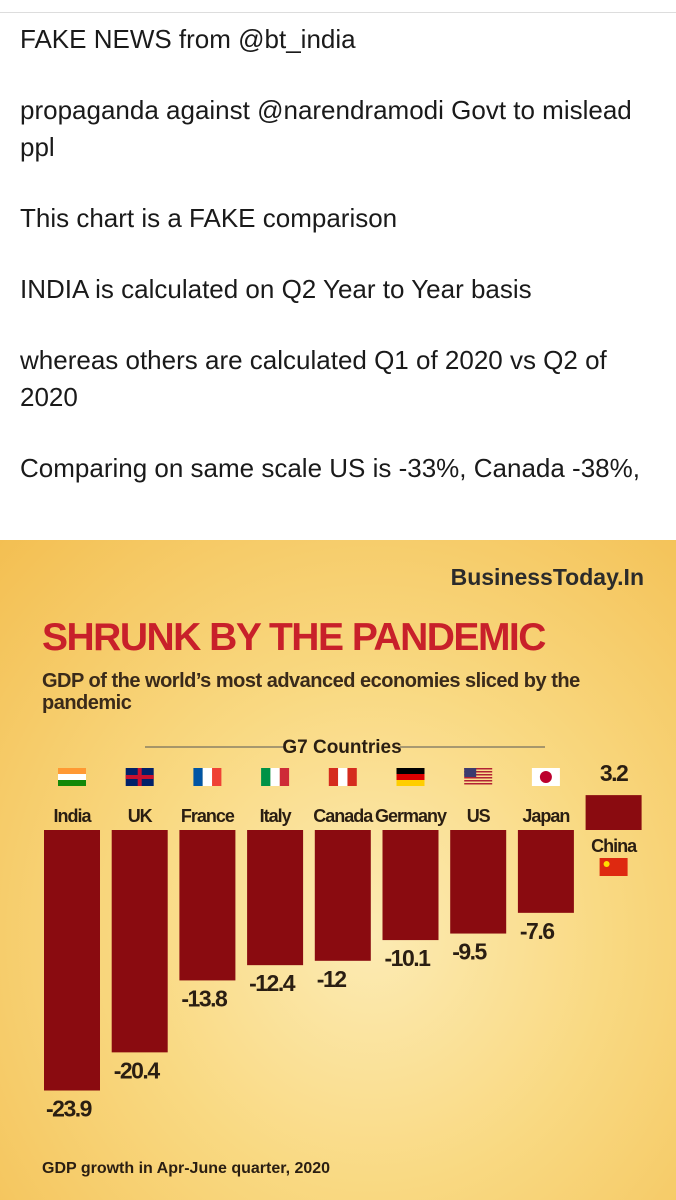 The image size is (676, 1200). What do you see at coordinates (408, 958) in the screenshot?
I see `value-label: -10.1` at bounding box center [408, 958].